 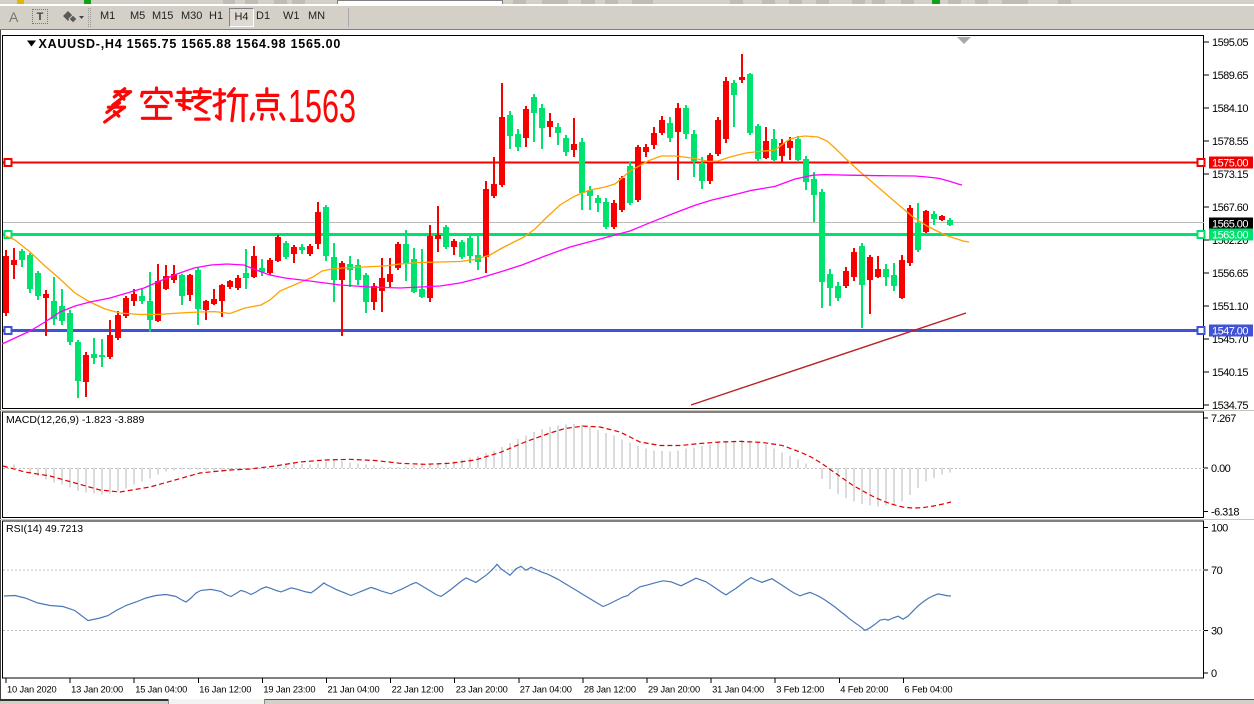 I want to click on svg-text: -6.318, so click(x=1225, y=513).